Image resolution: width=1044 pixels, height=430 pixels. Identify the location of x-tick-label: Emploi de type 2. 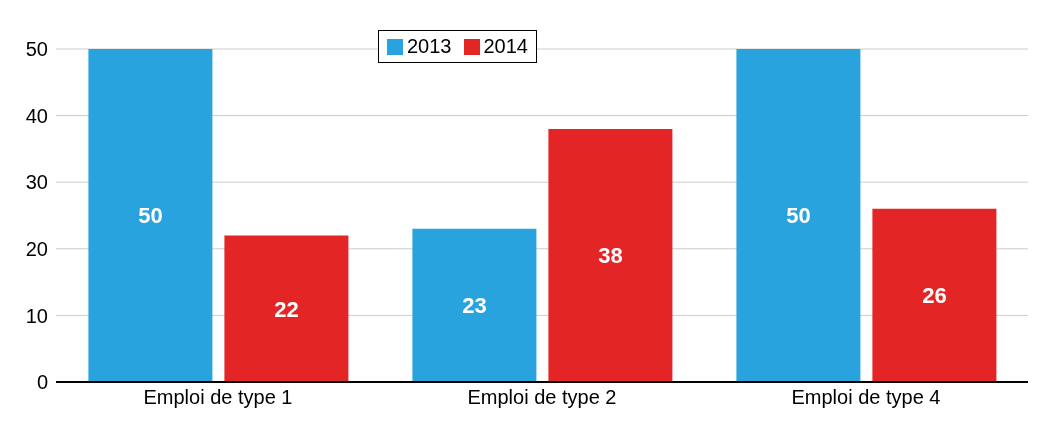
(542, 397).